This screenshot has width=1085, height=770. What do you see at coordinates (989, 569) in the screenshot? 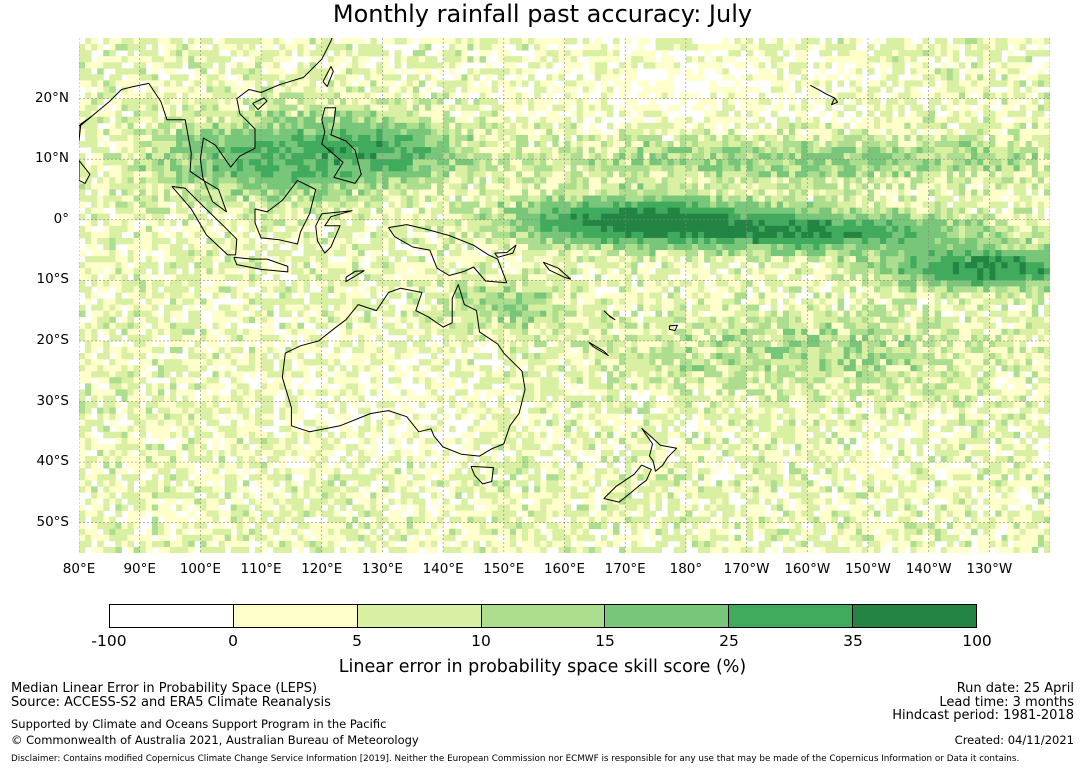
I see `longitude-tick-label: 130°W` at bounding box center [989, 569].